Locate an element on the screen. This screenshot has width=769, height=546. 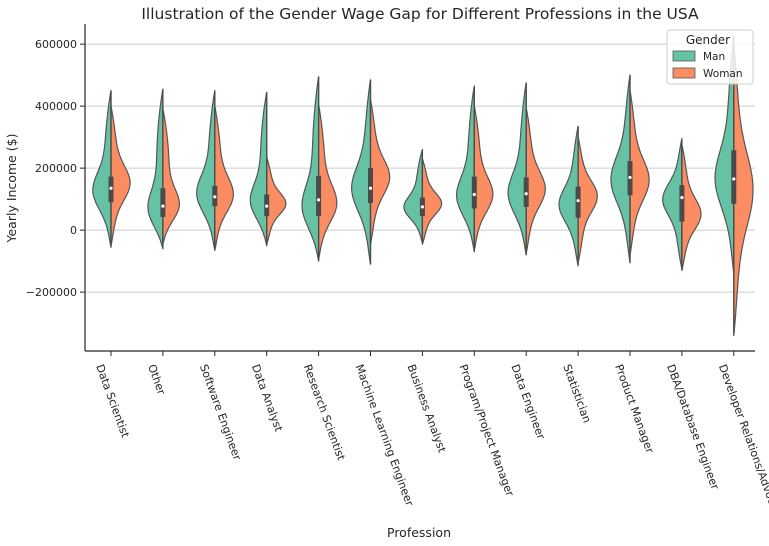
violin-half-man-data-scientist is located at coordinates (102, 169).